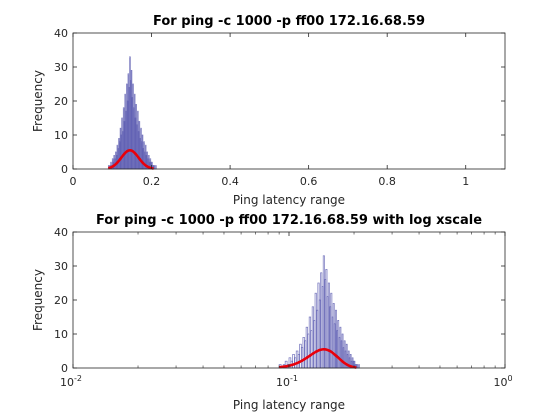 Image resolution: width=560 pixels, height=420 pixels. Describe the element at coordinates (319, 312) in the screenshot. I see `histogram-bars` at that location.